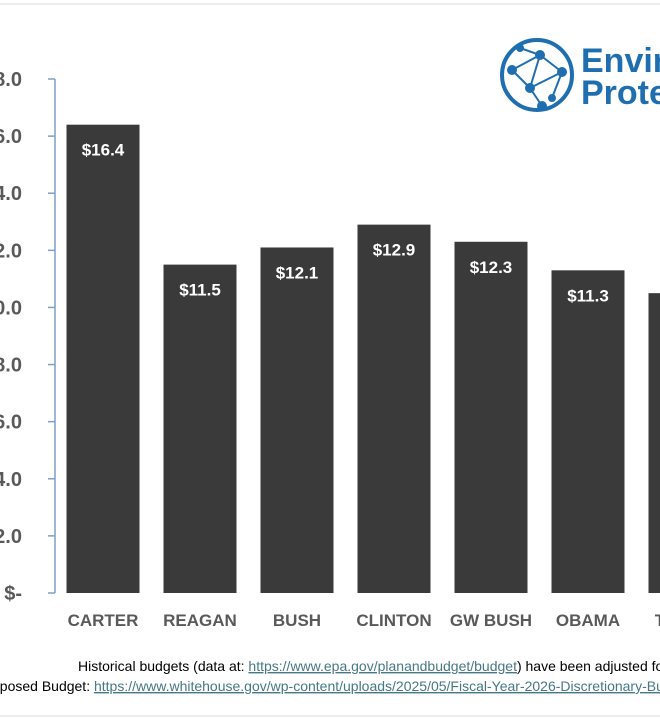  Describe the element at coordinates (657, 620) in the screenshot. I see `x-tick-label: TRUMP` at that location.